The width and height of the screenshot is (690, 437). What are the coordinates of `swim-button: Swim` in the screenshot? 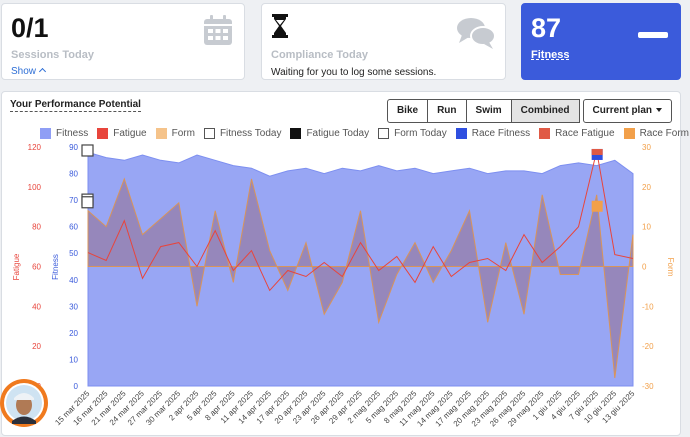 It's located at (488, 111).